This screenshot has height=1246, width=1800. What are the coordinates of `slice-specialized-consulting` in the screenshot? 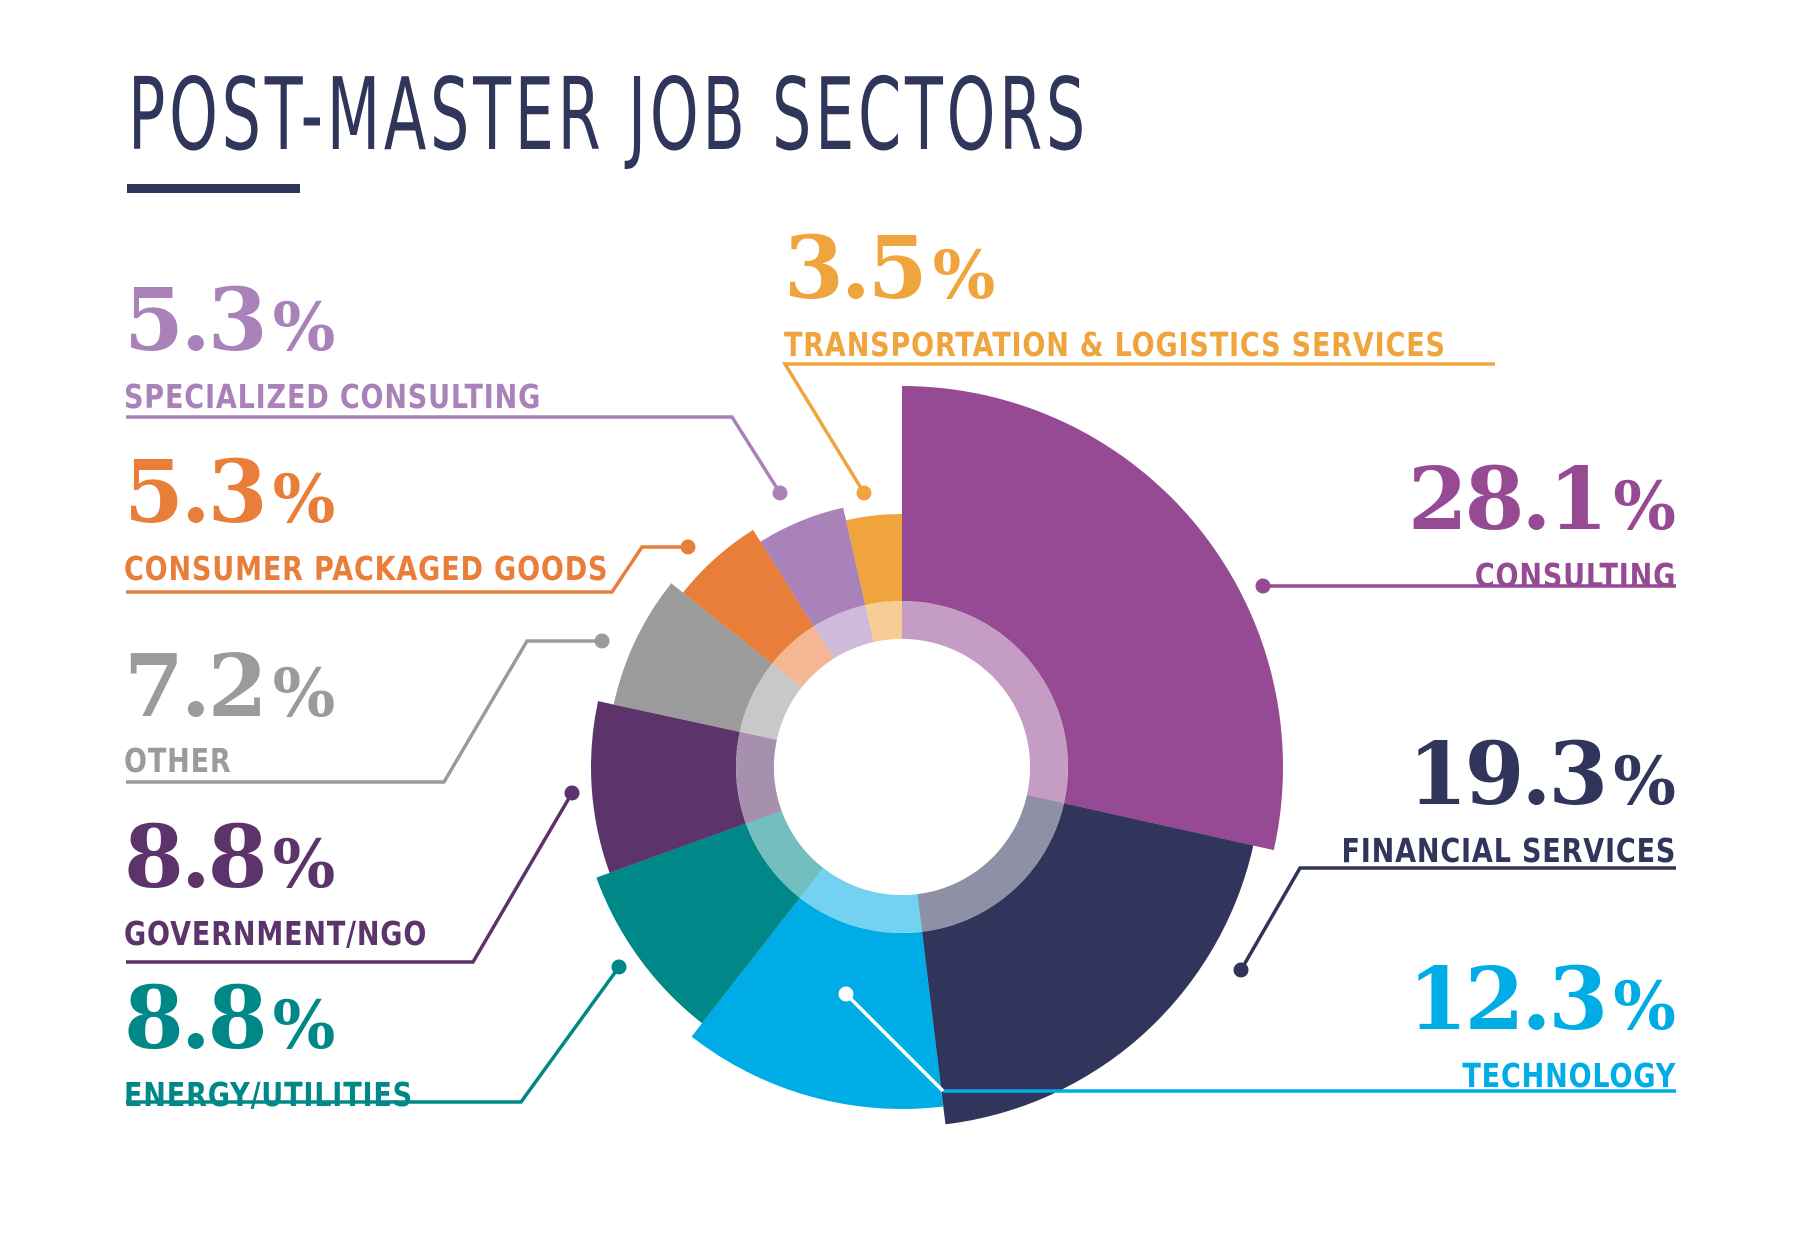 It's located at (813, 567).